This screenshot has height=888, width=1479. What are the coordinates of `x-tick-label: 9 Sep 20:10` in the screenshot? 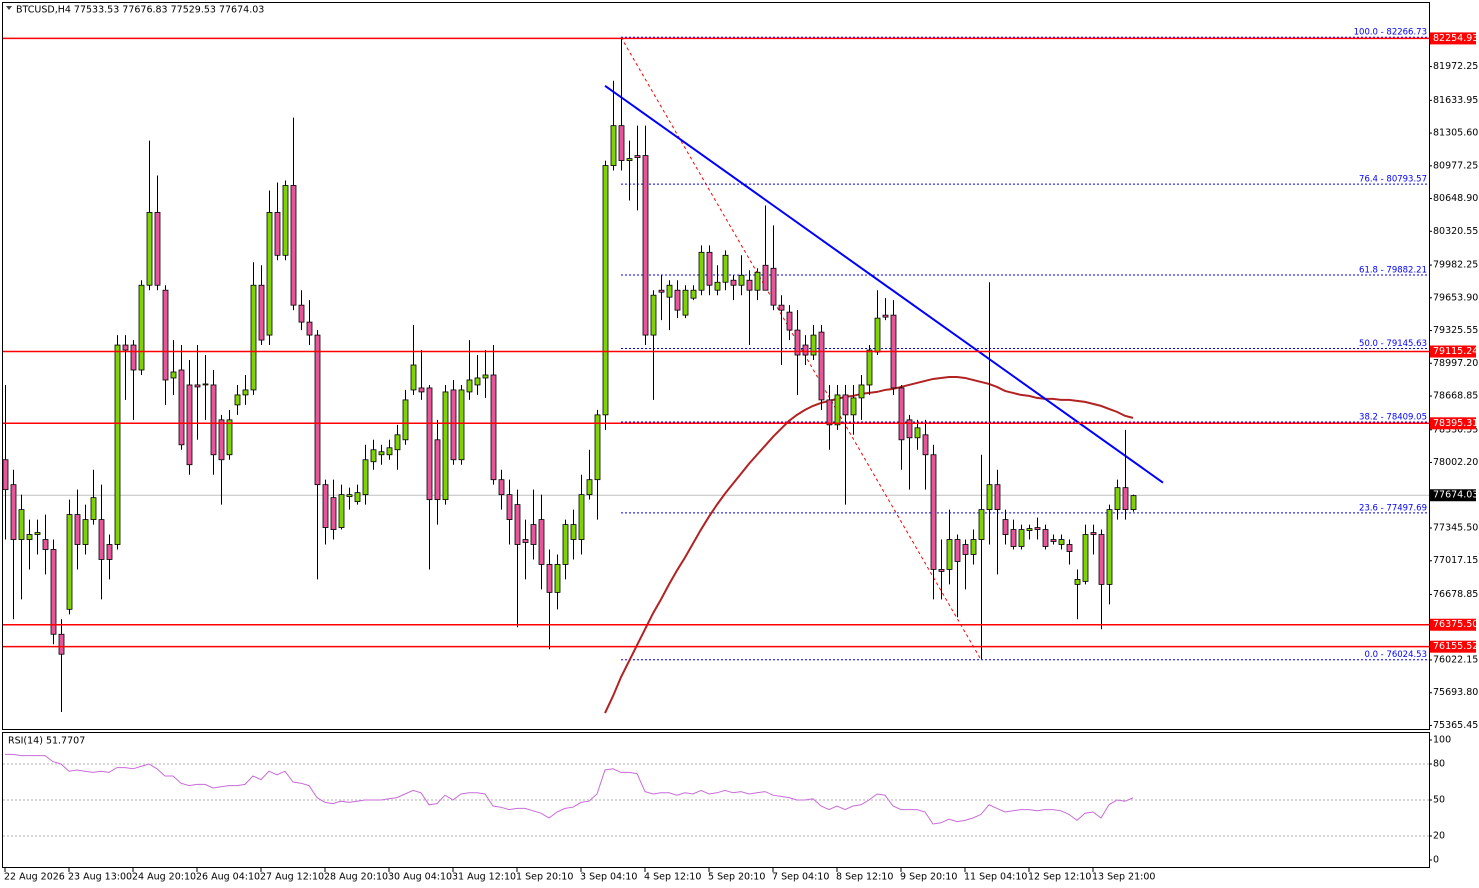 It's located at (928, 877).